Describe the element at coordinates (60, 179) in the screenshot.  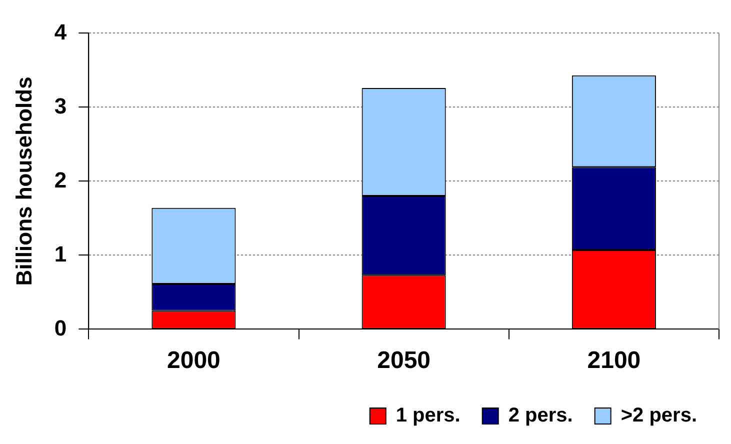
I see `y-tick-label: 2` at that location.